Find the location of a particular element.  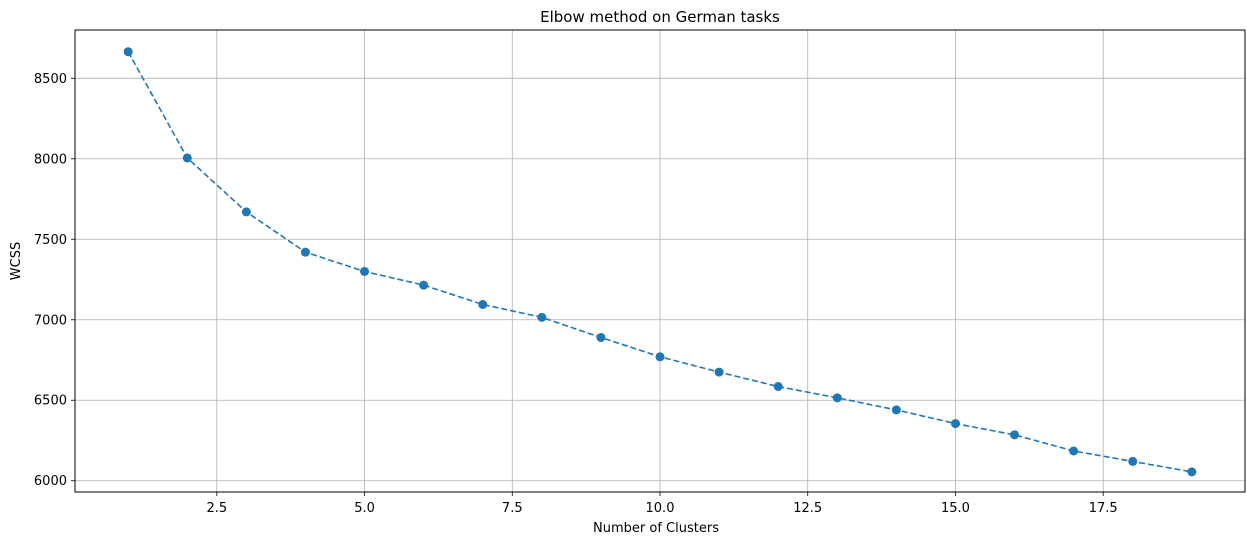

y-tick-label: 7500 is located at coordinates (50, 240).